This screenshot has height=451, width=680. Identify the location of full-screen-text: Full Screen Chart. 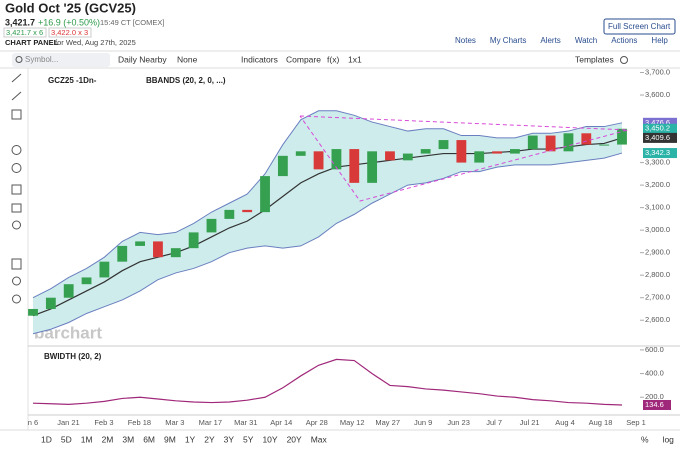
(639, 26).